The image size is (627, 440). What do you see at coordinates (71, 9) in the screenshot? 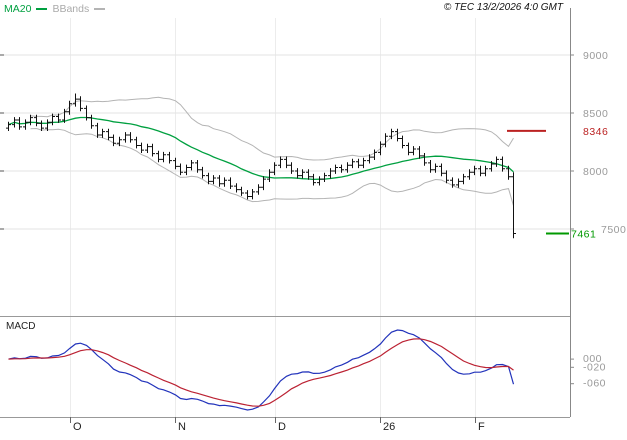
I see `bbands-label: BBands` at bounding box center [71, 9].